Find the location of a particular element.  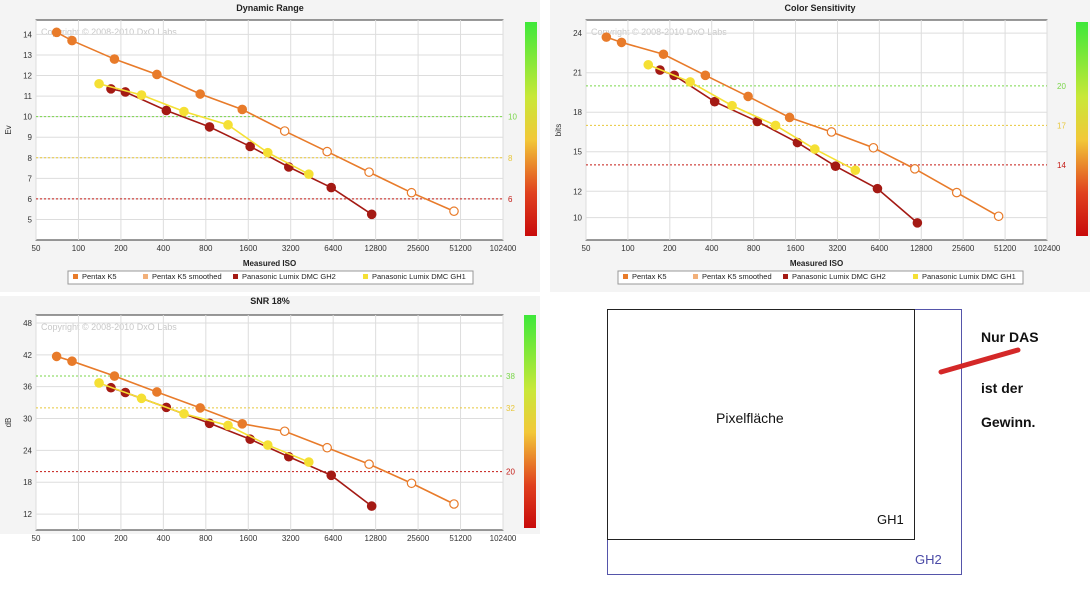

y-tick-label: 8 is located at coordinates (30, 158).